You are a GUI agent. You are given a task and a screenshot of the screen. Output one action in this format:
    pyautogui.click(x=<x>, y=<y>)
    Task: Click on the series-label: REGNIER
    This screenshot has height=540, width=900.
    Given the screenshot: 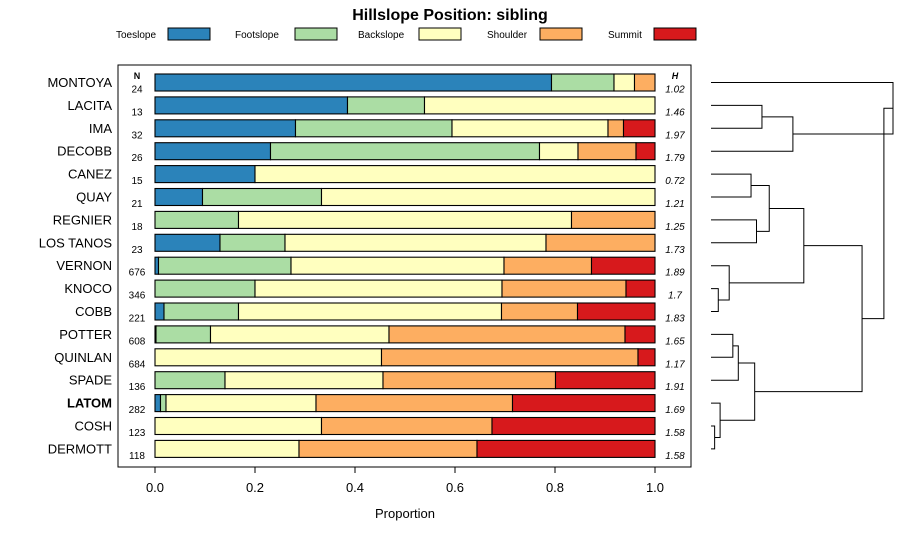 What is the action you would take?
    pyautogui.click(x=82, y=219)
    